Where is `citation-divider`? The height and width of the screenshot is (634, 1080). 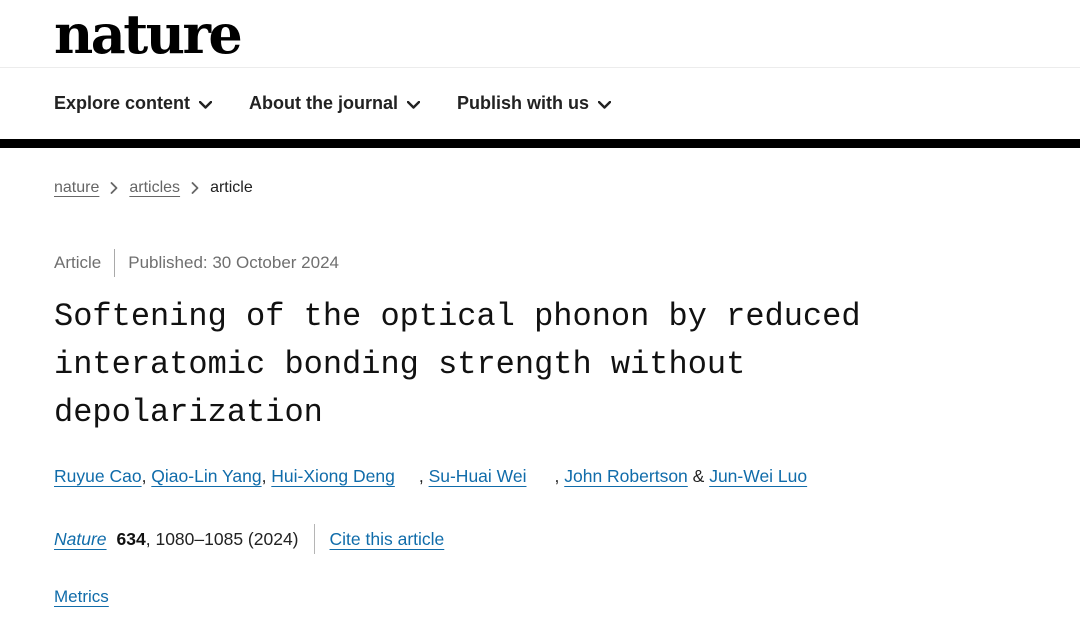 citation-divider is located at coordinates (314, 539).